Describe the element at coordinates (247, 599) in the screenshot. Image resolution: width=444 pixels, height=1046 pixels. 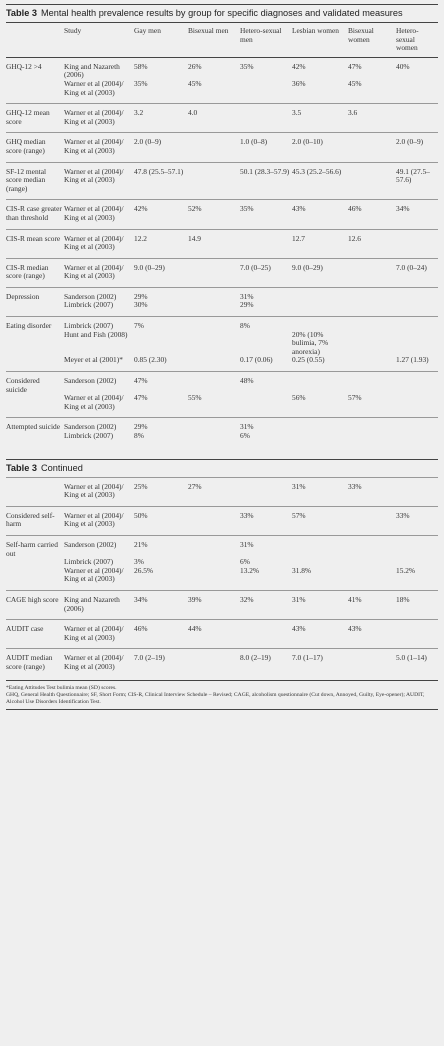
I see `value-cell: 32%` at that location.